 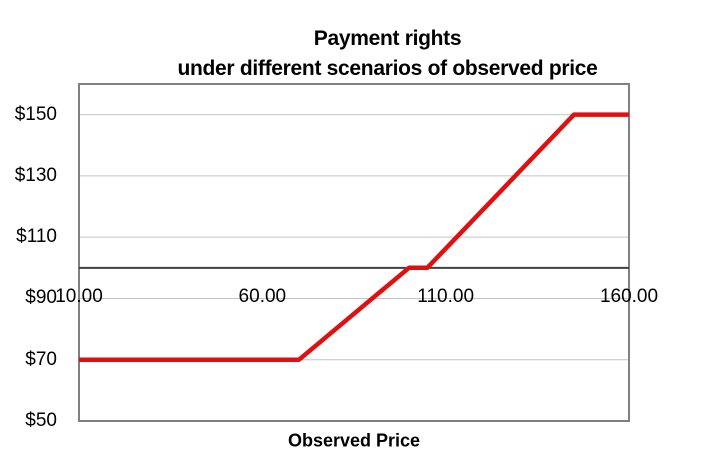 What do you see at coordinates (35, 114) in the screenshot?
I see `y-tick-label: $150` at bounding box center [35, 114].